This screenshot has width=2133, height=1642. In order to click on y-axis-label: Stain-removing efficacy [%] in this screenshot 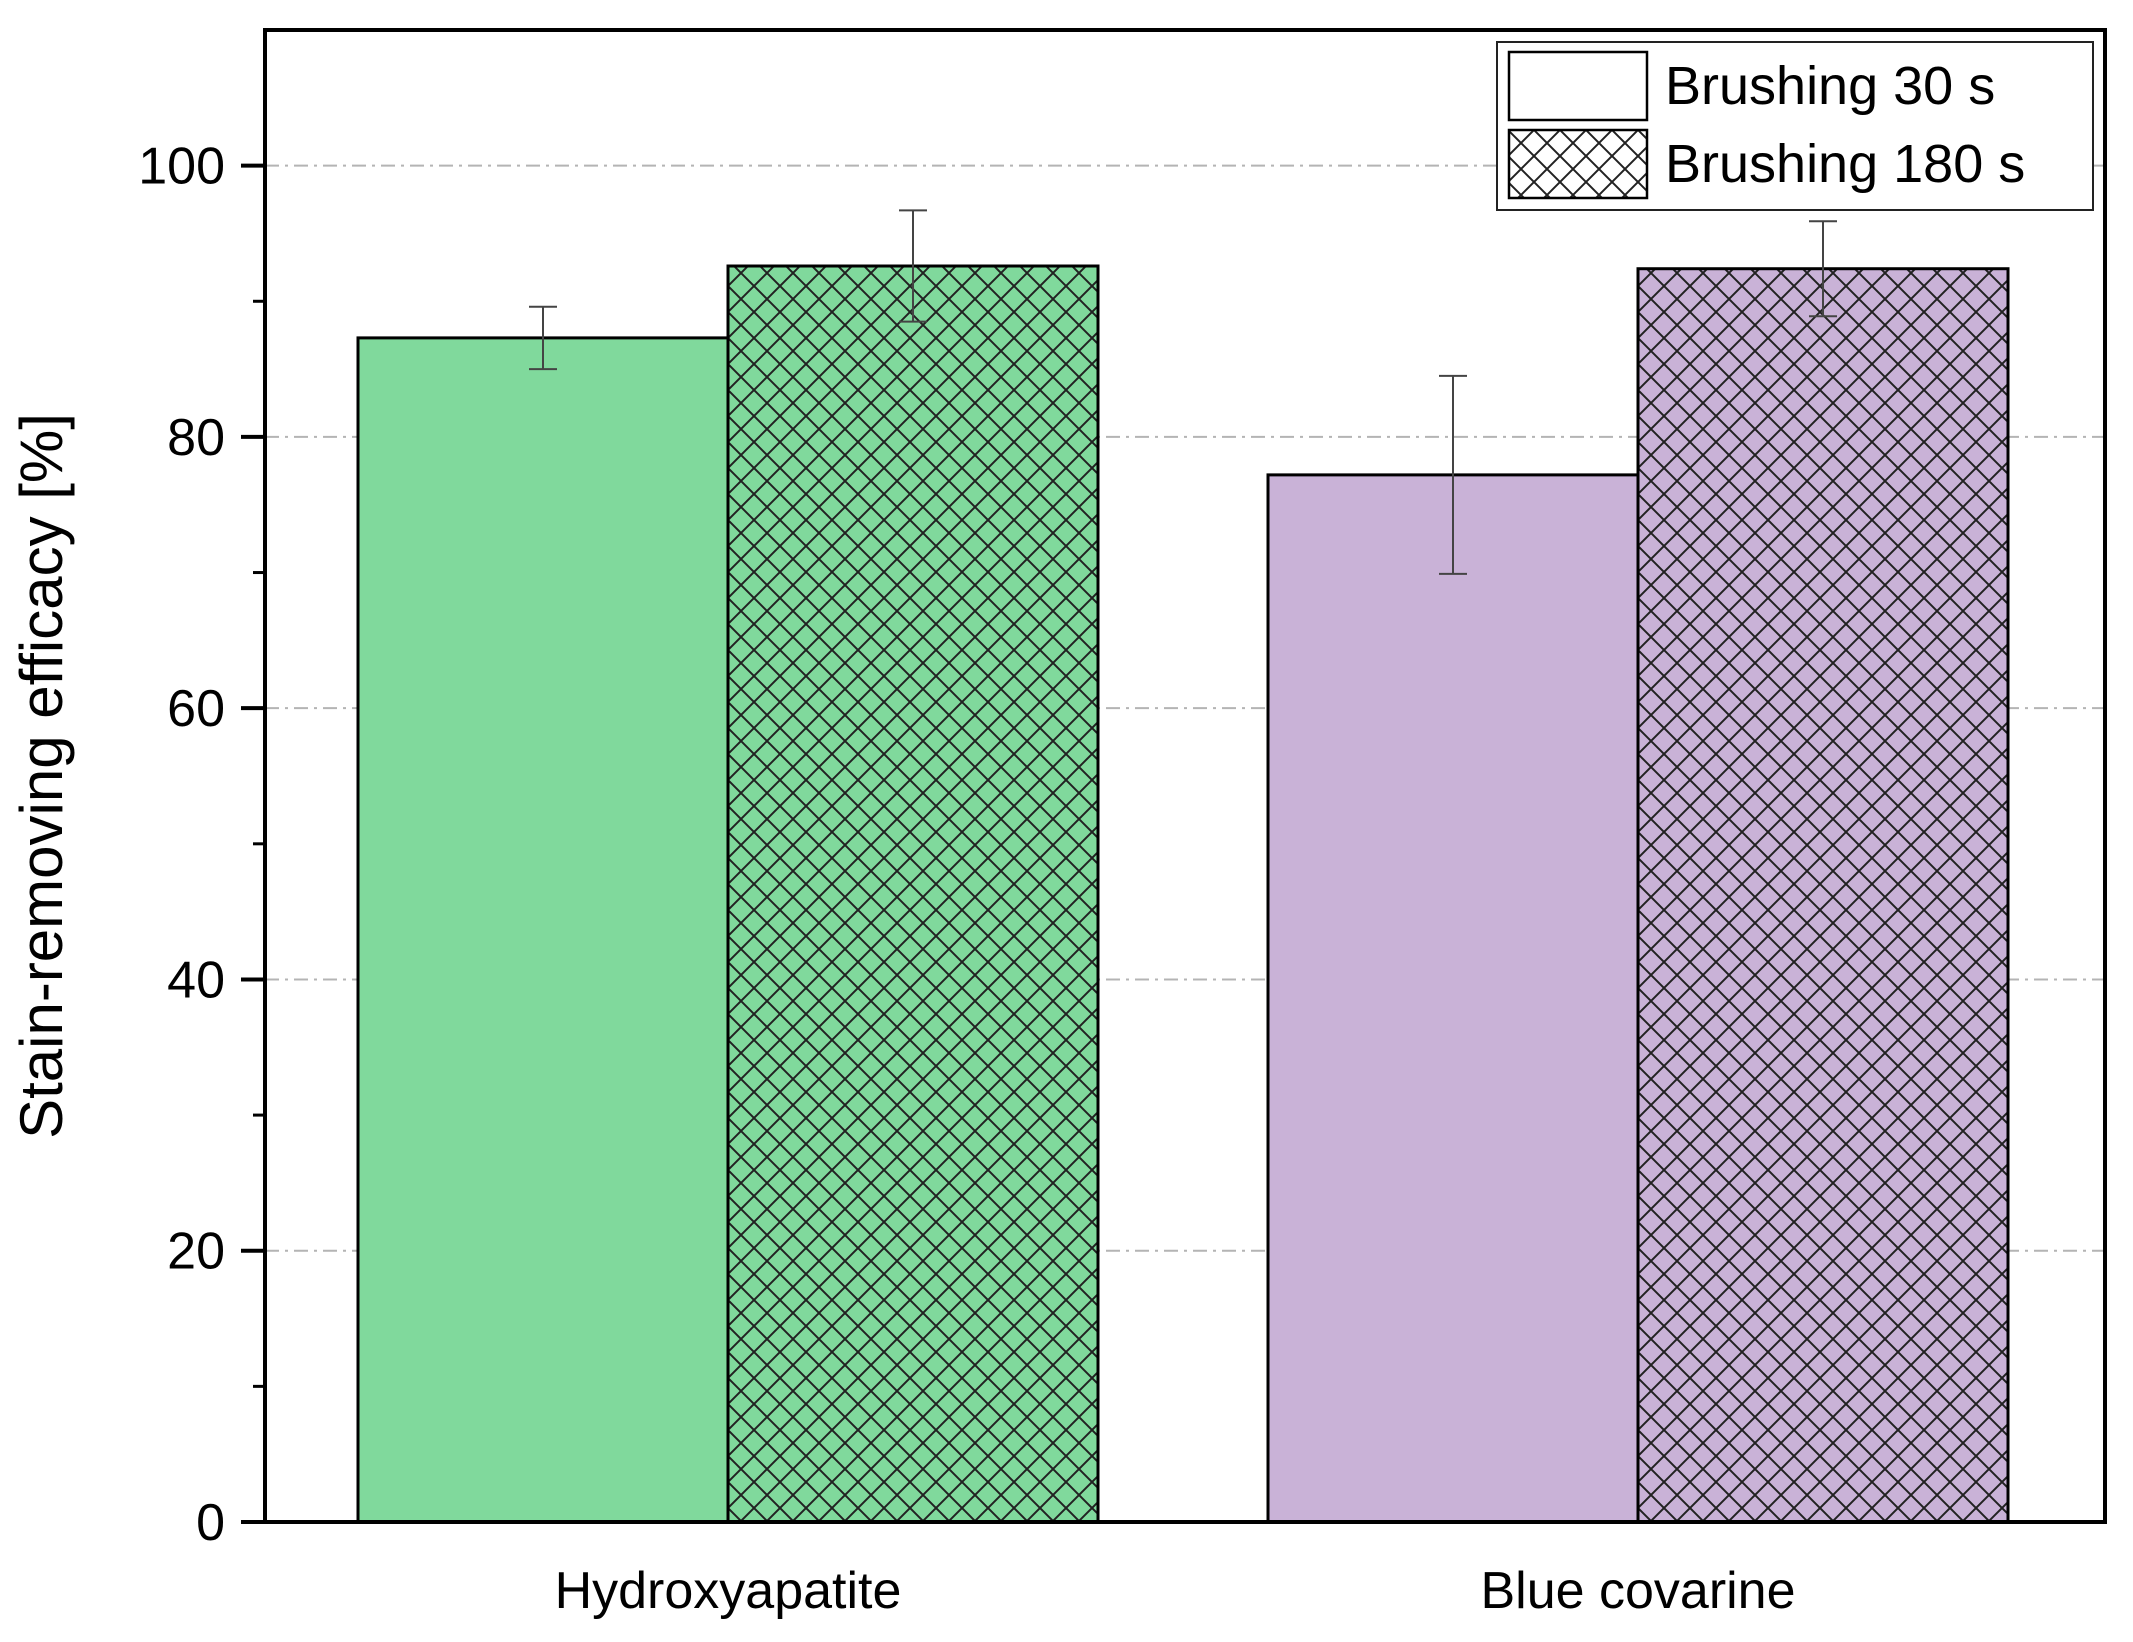, I will do `click(41, 776)`.